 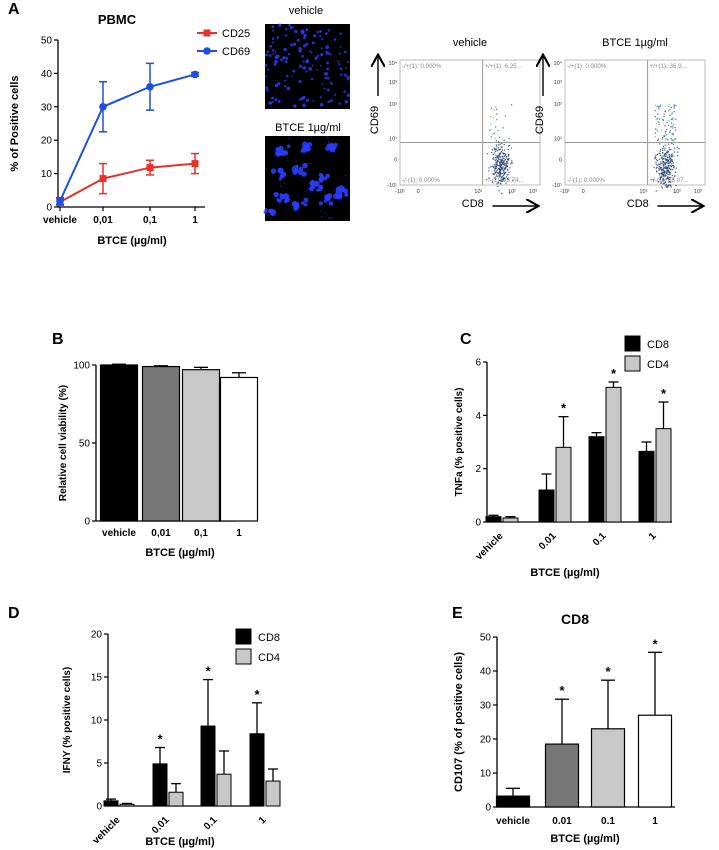 I want to click on y-axis-title: Relative cell viability (%), so click(x=63, y=443).